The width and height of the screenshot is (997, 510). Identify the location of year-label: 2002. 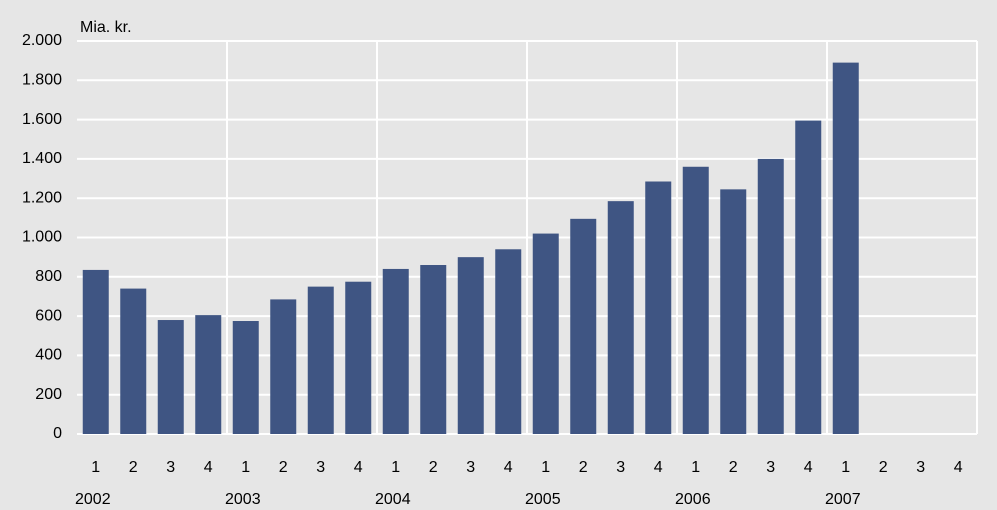
(93, 499).